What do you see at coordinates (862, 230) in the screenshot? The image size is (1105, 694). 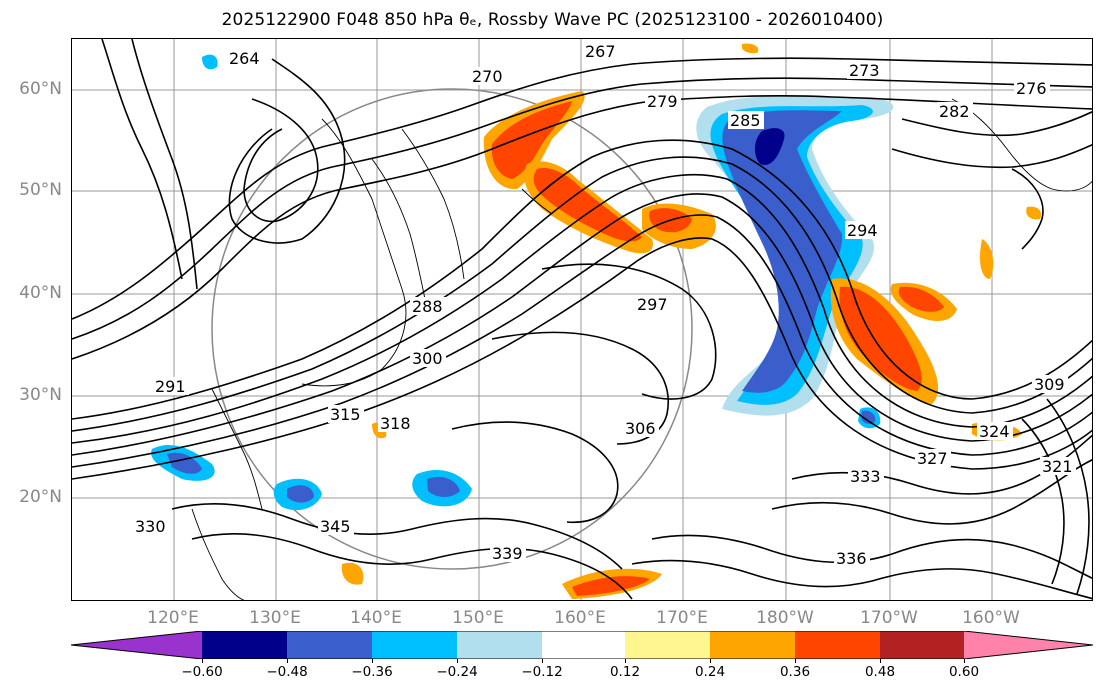 I see `contour-label-294: 294` at bounding box center [862, 230].